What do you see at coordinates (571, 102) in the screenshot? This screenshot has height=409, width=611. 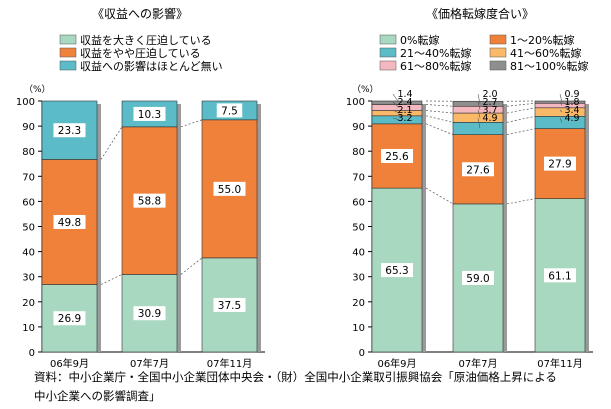 I see `value-label: 1.8` at bounding box center [571, 102].